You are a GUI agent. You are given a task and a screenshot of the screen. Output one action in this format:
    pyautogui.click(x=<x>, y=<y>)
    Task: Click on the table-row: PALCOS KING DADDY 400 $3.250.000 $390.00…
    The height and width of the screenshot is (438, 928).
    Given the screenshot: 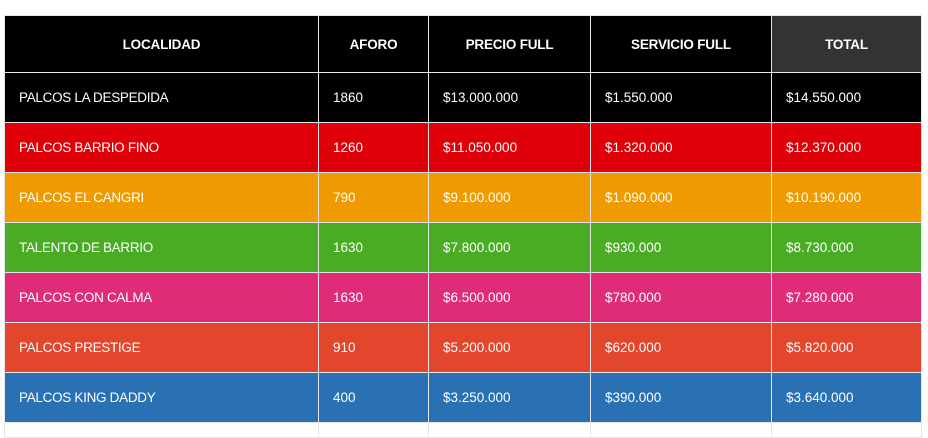 What is the action you would take?
    pyautogui.click(x=463, y=397)
    